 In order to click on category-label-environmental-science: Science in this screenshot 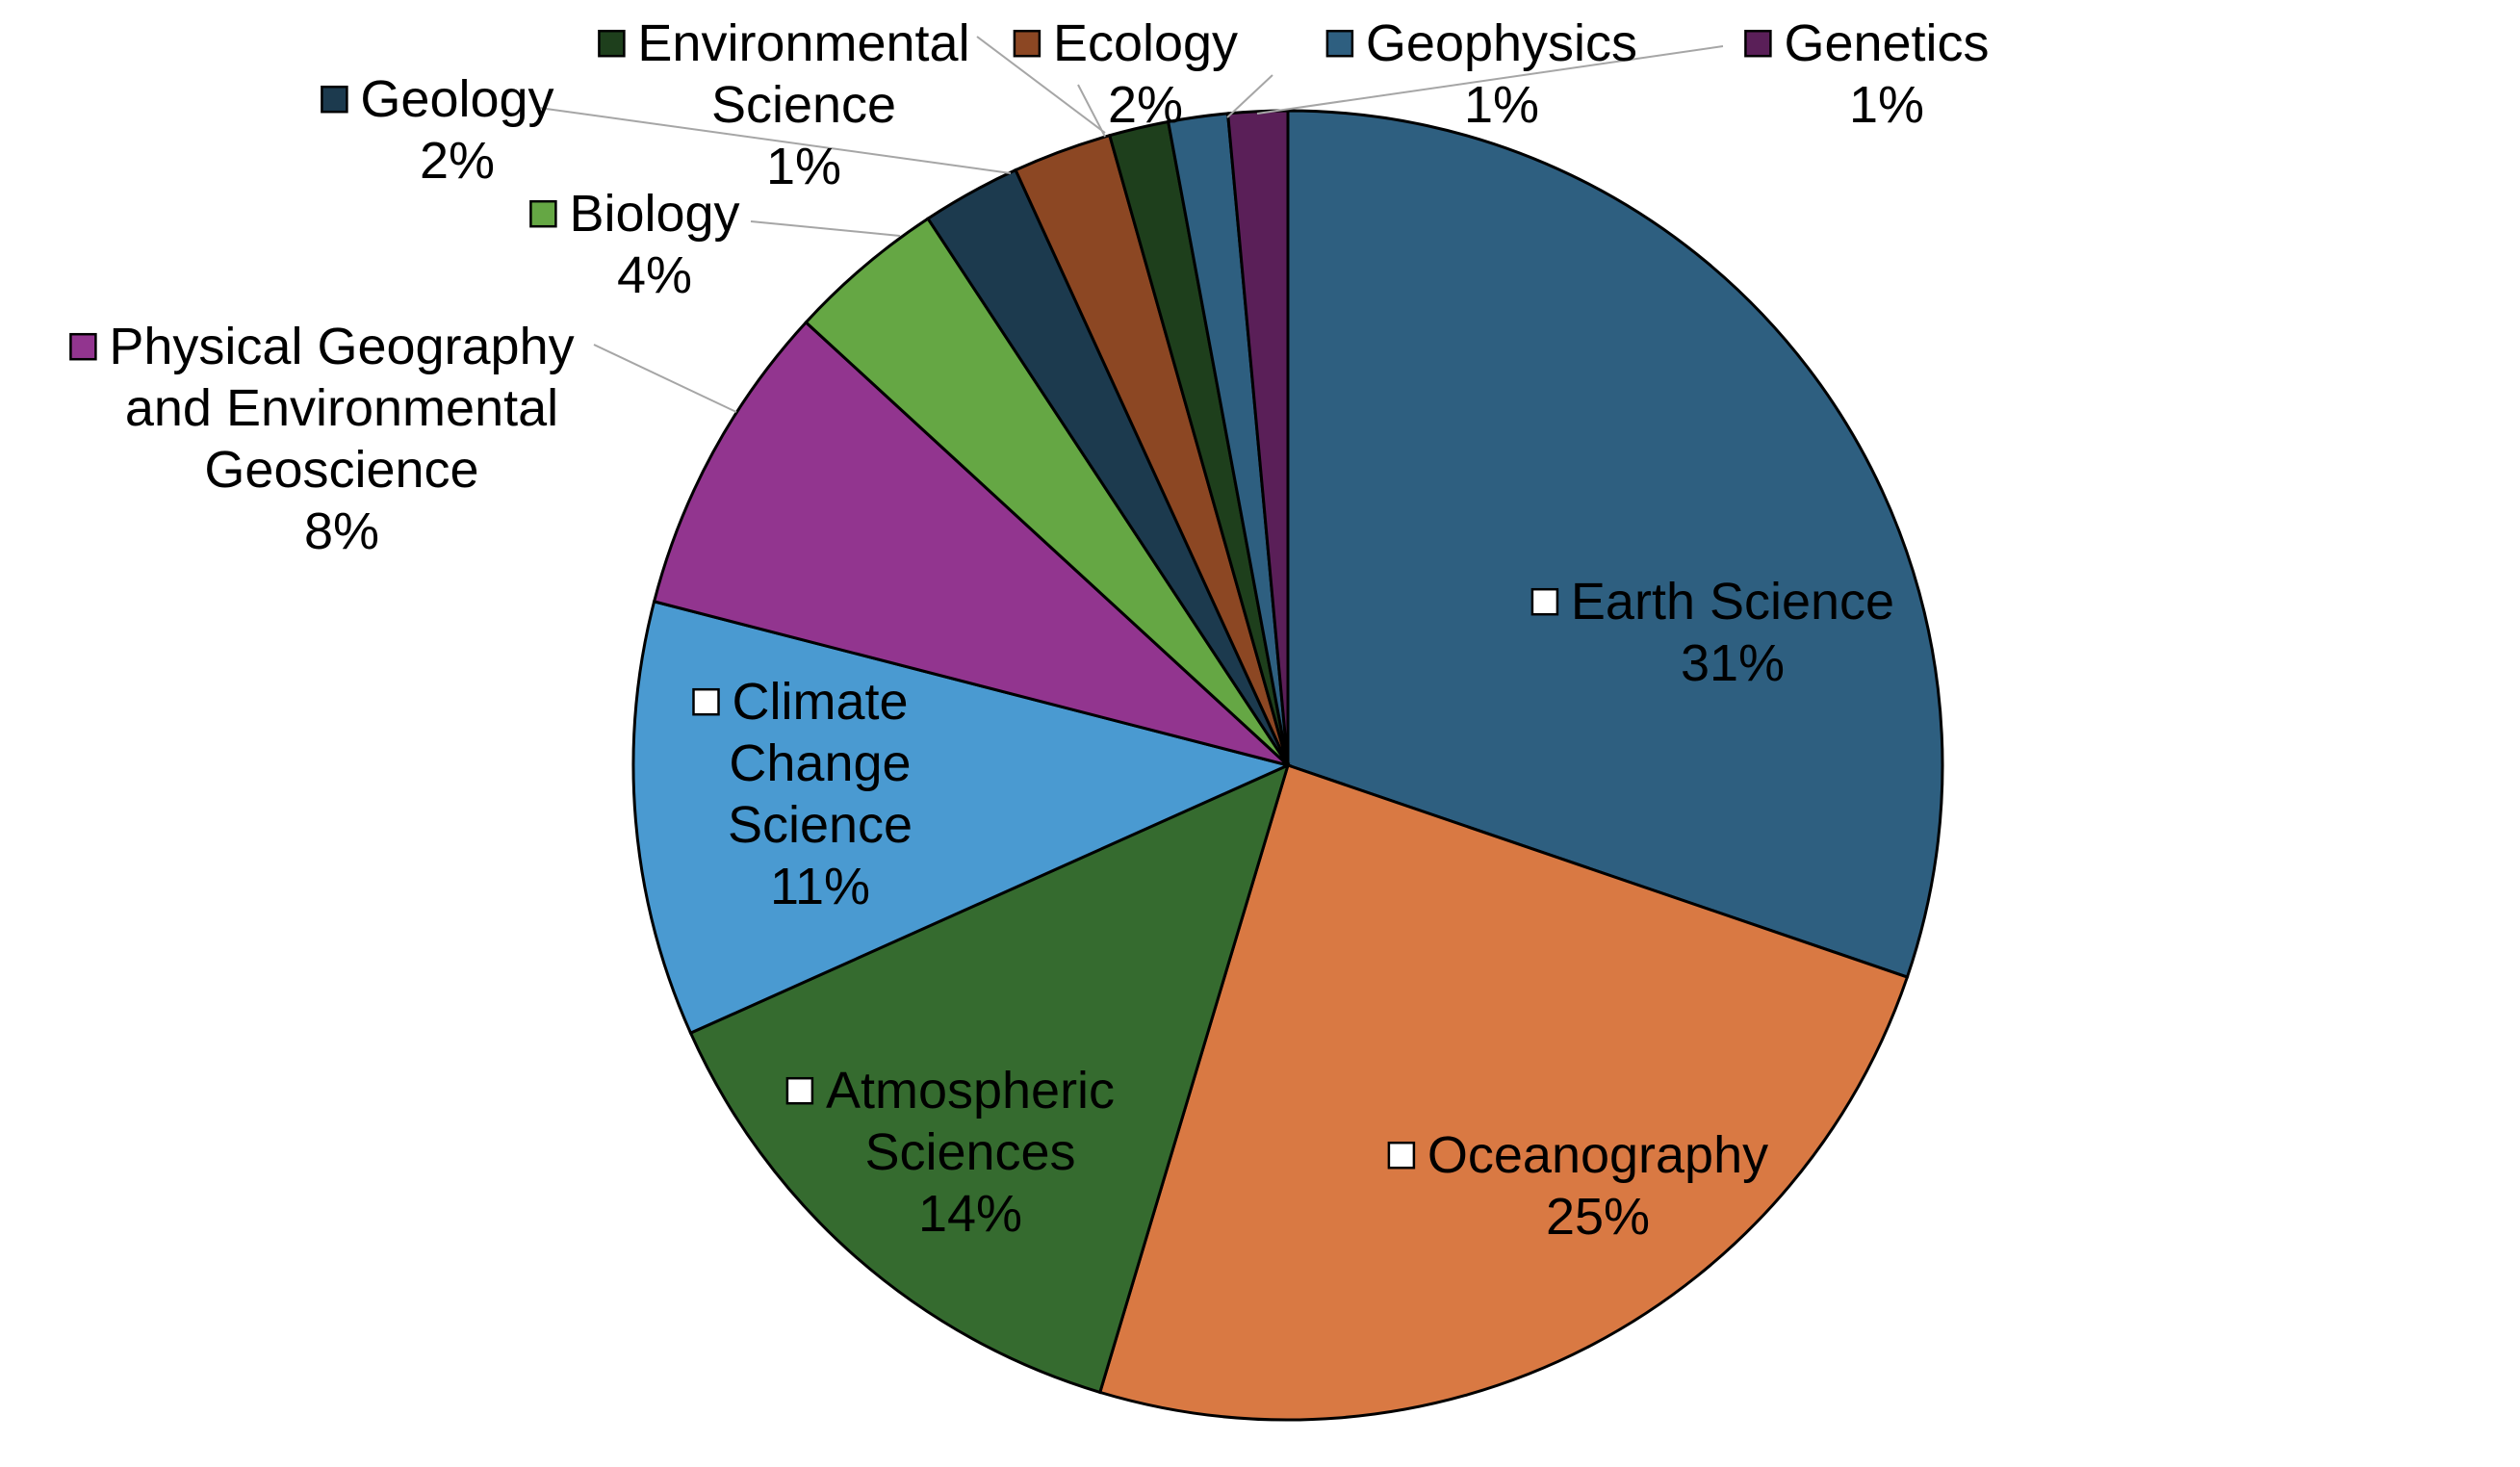, I will do `click(803, 105)`.